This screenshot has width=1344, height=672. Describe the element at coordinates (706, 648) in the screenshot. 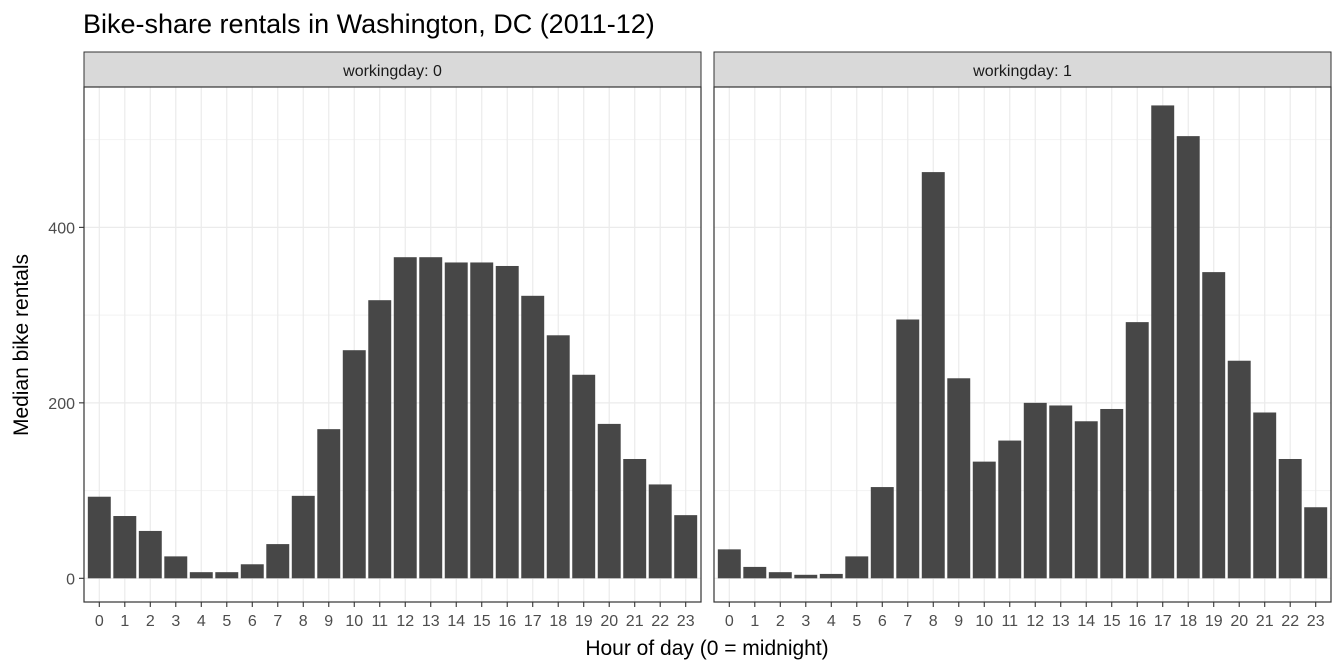

I see `x-axis-title: Hour of day (0 = midnight)` at that location.